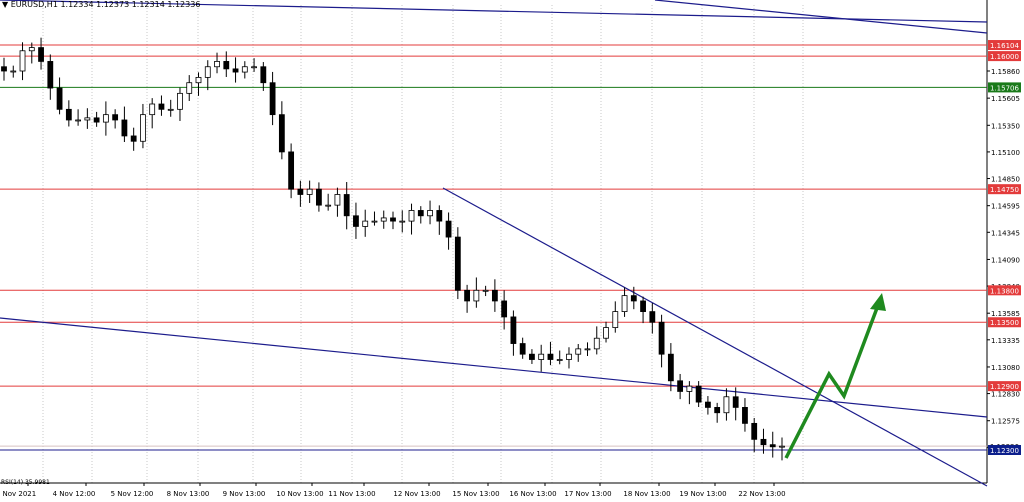  What do you see at coordinates (1005, 233) in the screenshot?
I see `price-tick-label: 1.14345` at bounding box center [1005, 233].